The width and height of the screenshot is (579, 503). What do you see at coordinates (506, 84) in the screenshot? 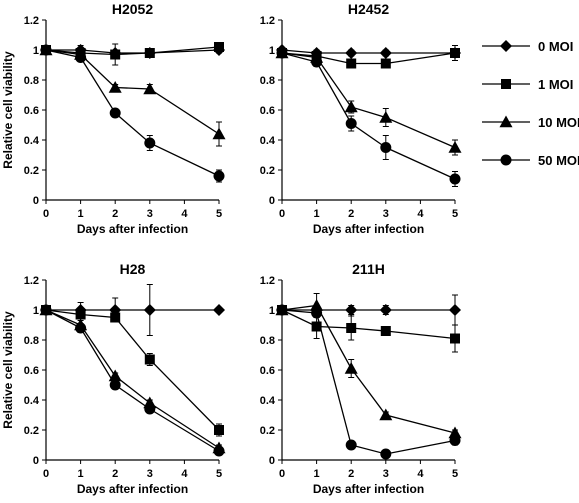
I see `legend-marker-square-icon` at bounding box center [506, 84].